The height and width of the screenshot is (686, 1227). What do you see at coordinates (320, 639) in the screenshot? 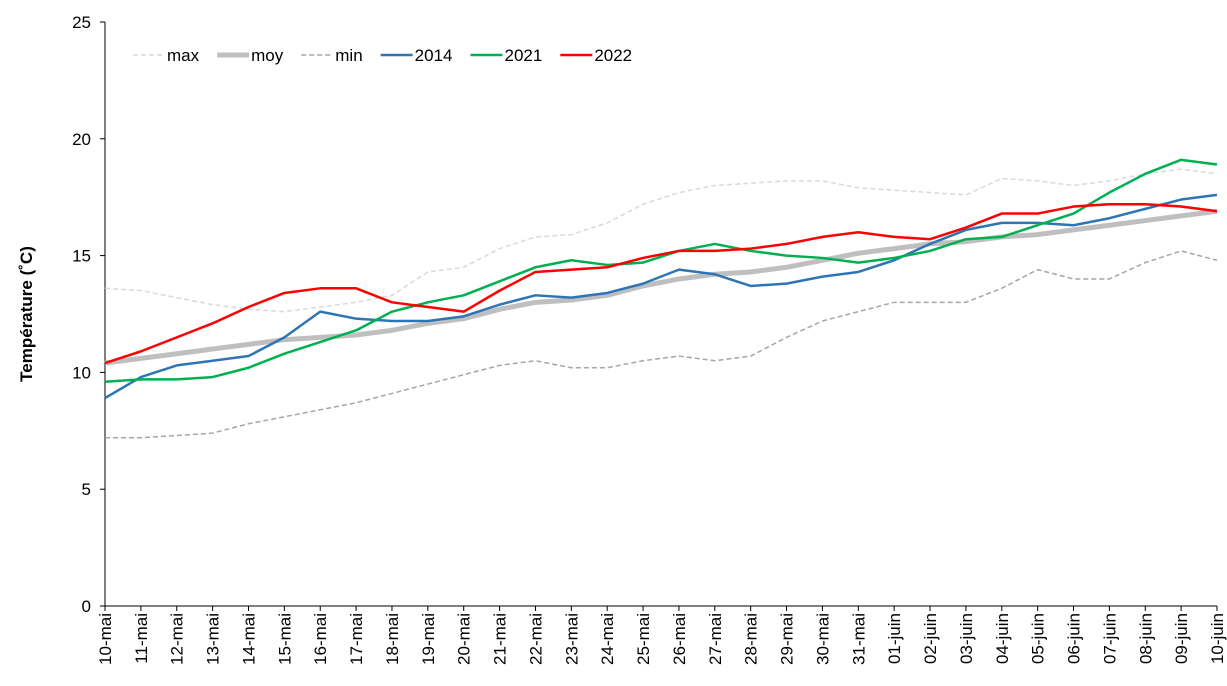
I see `x-tick-label: 16-mai` at bounding box center [320, 639].